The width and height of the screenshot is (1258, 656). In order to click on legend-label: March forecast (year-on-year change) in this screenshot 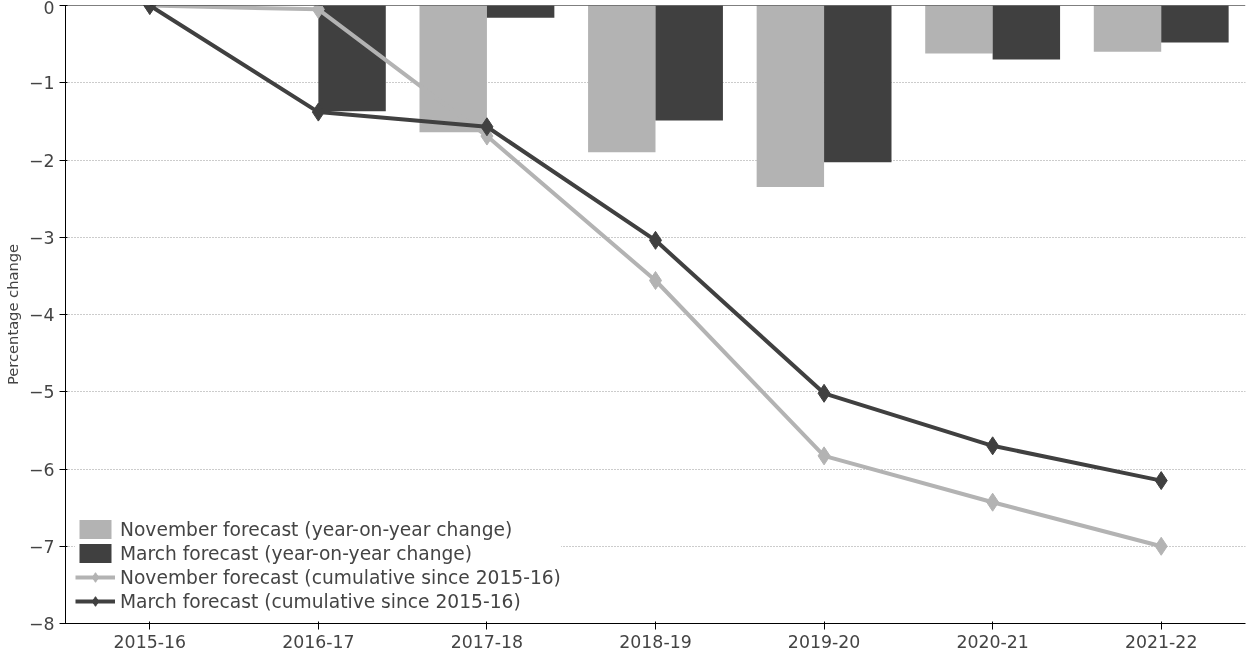, I will do `click(296, 553)`.